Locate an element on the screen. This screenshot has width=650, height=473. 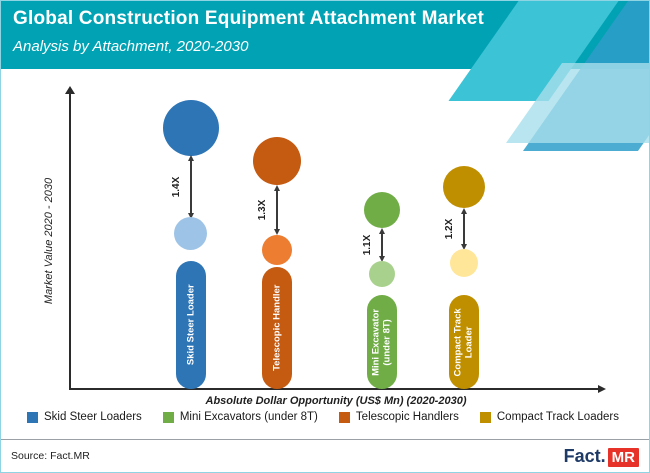
bar-label: Mini Excavator (under 8T) is located at coordinates (381, 342).